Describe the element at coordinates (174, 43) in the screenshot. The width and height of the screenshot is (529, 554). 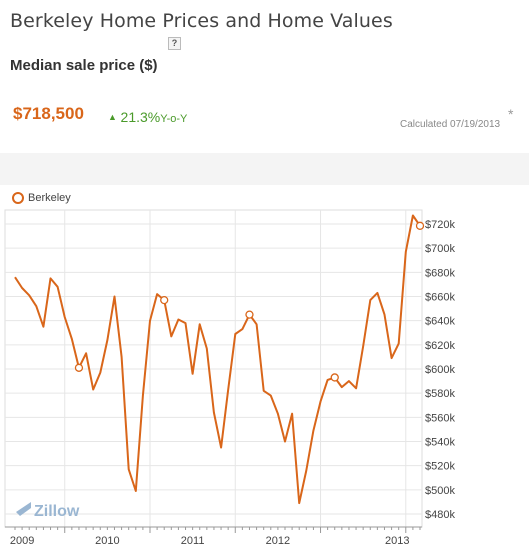
I see `help-icon: ?` at that location.